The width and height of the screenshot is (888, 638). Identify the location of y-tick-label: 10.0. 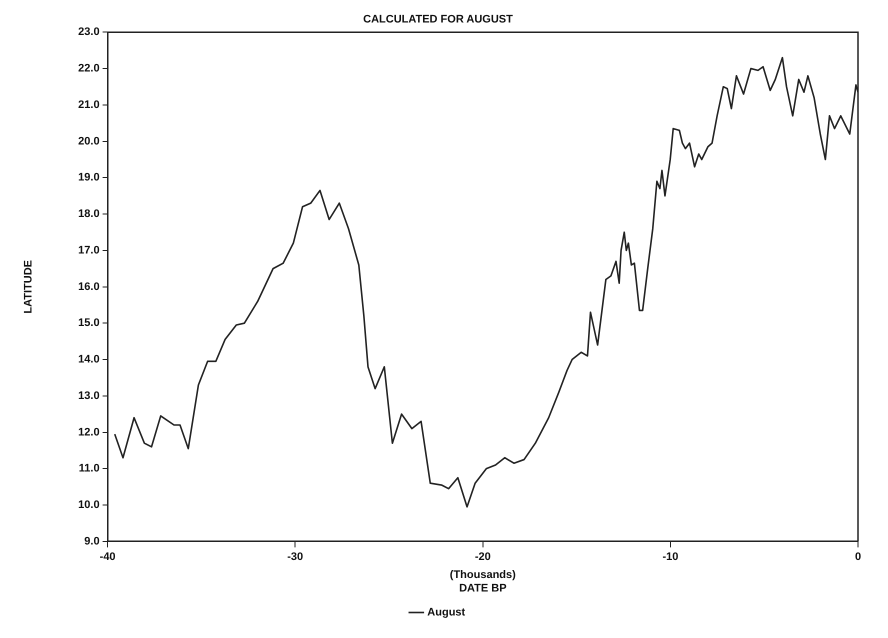
(89, 505).